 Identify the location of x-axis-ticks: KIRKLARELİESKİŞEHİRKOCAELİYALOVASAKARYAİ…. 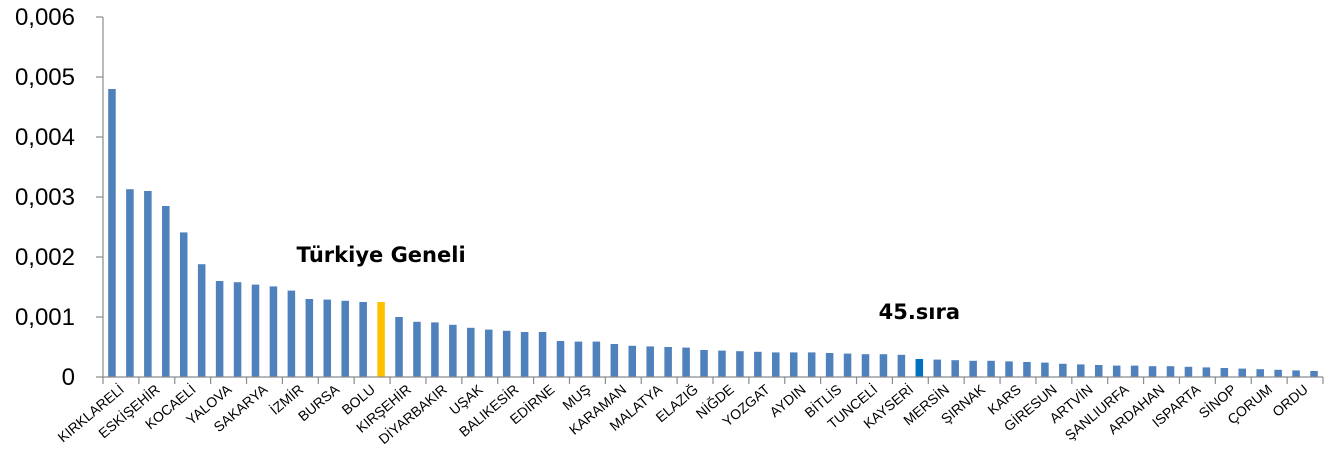
(682, 413).